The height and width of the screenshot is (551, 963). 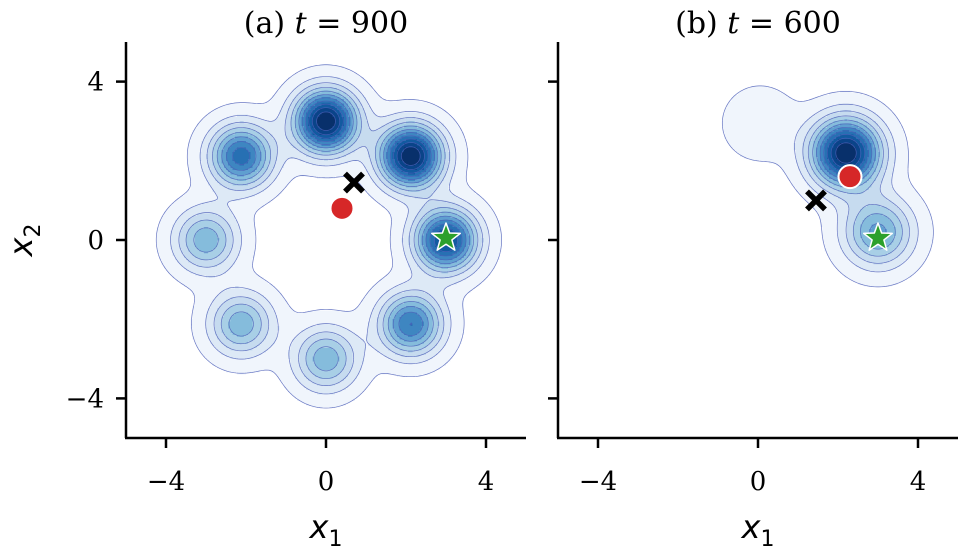 What do you see at coordinates (326, 529) in the screenshot?
I see `panel-a-xlabel: x1` at bounding box center [326, 529].